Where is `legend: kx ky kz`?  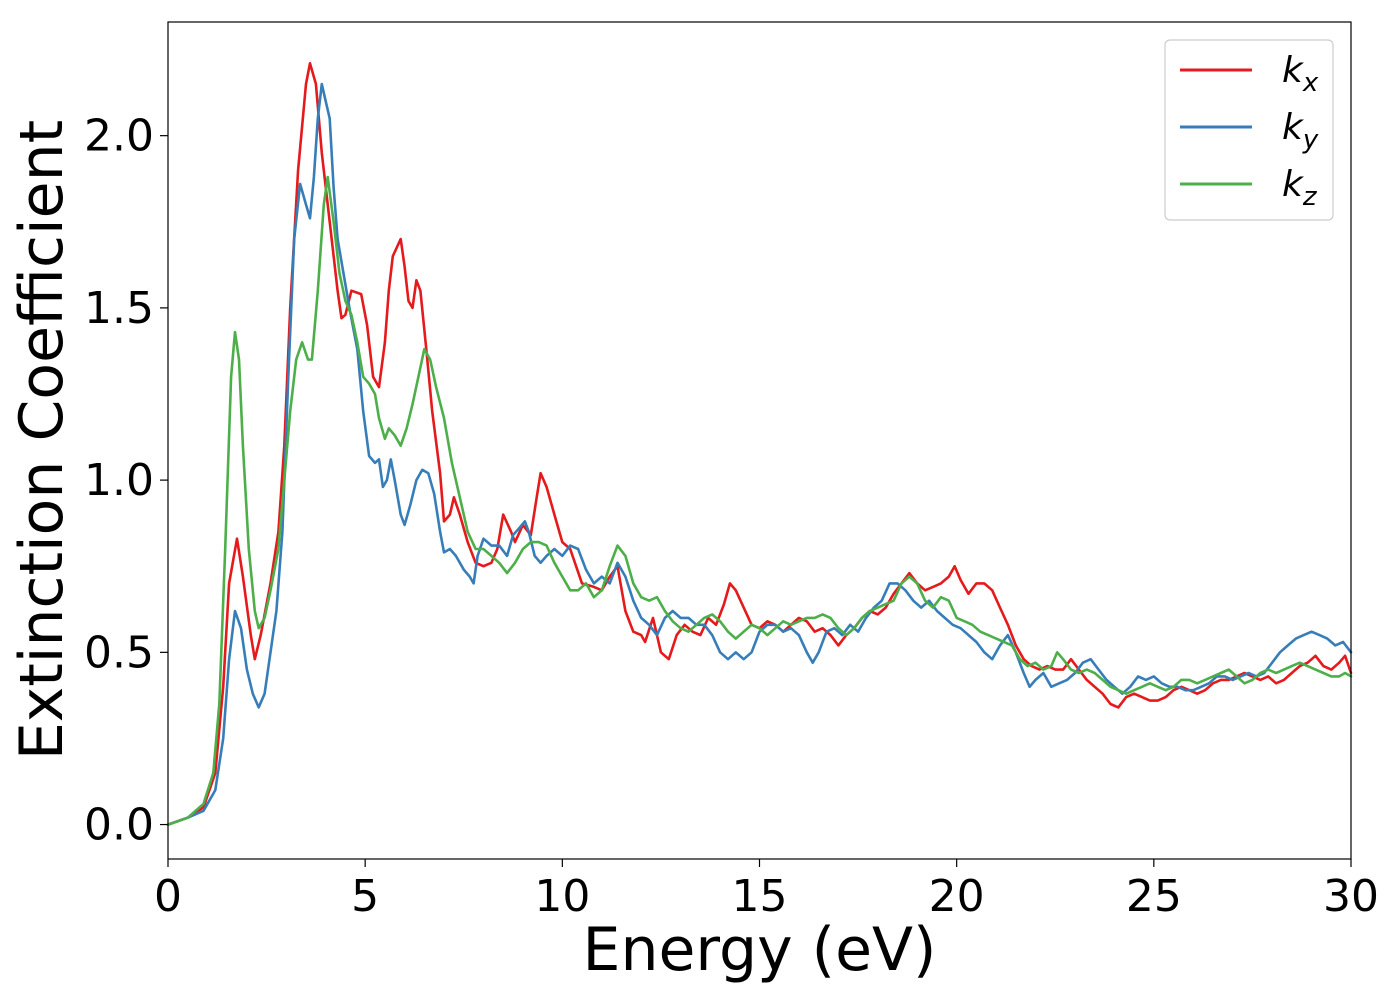
legend: kx ky kz is located at coordinates (1249, 130).